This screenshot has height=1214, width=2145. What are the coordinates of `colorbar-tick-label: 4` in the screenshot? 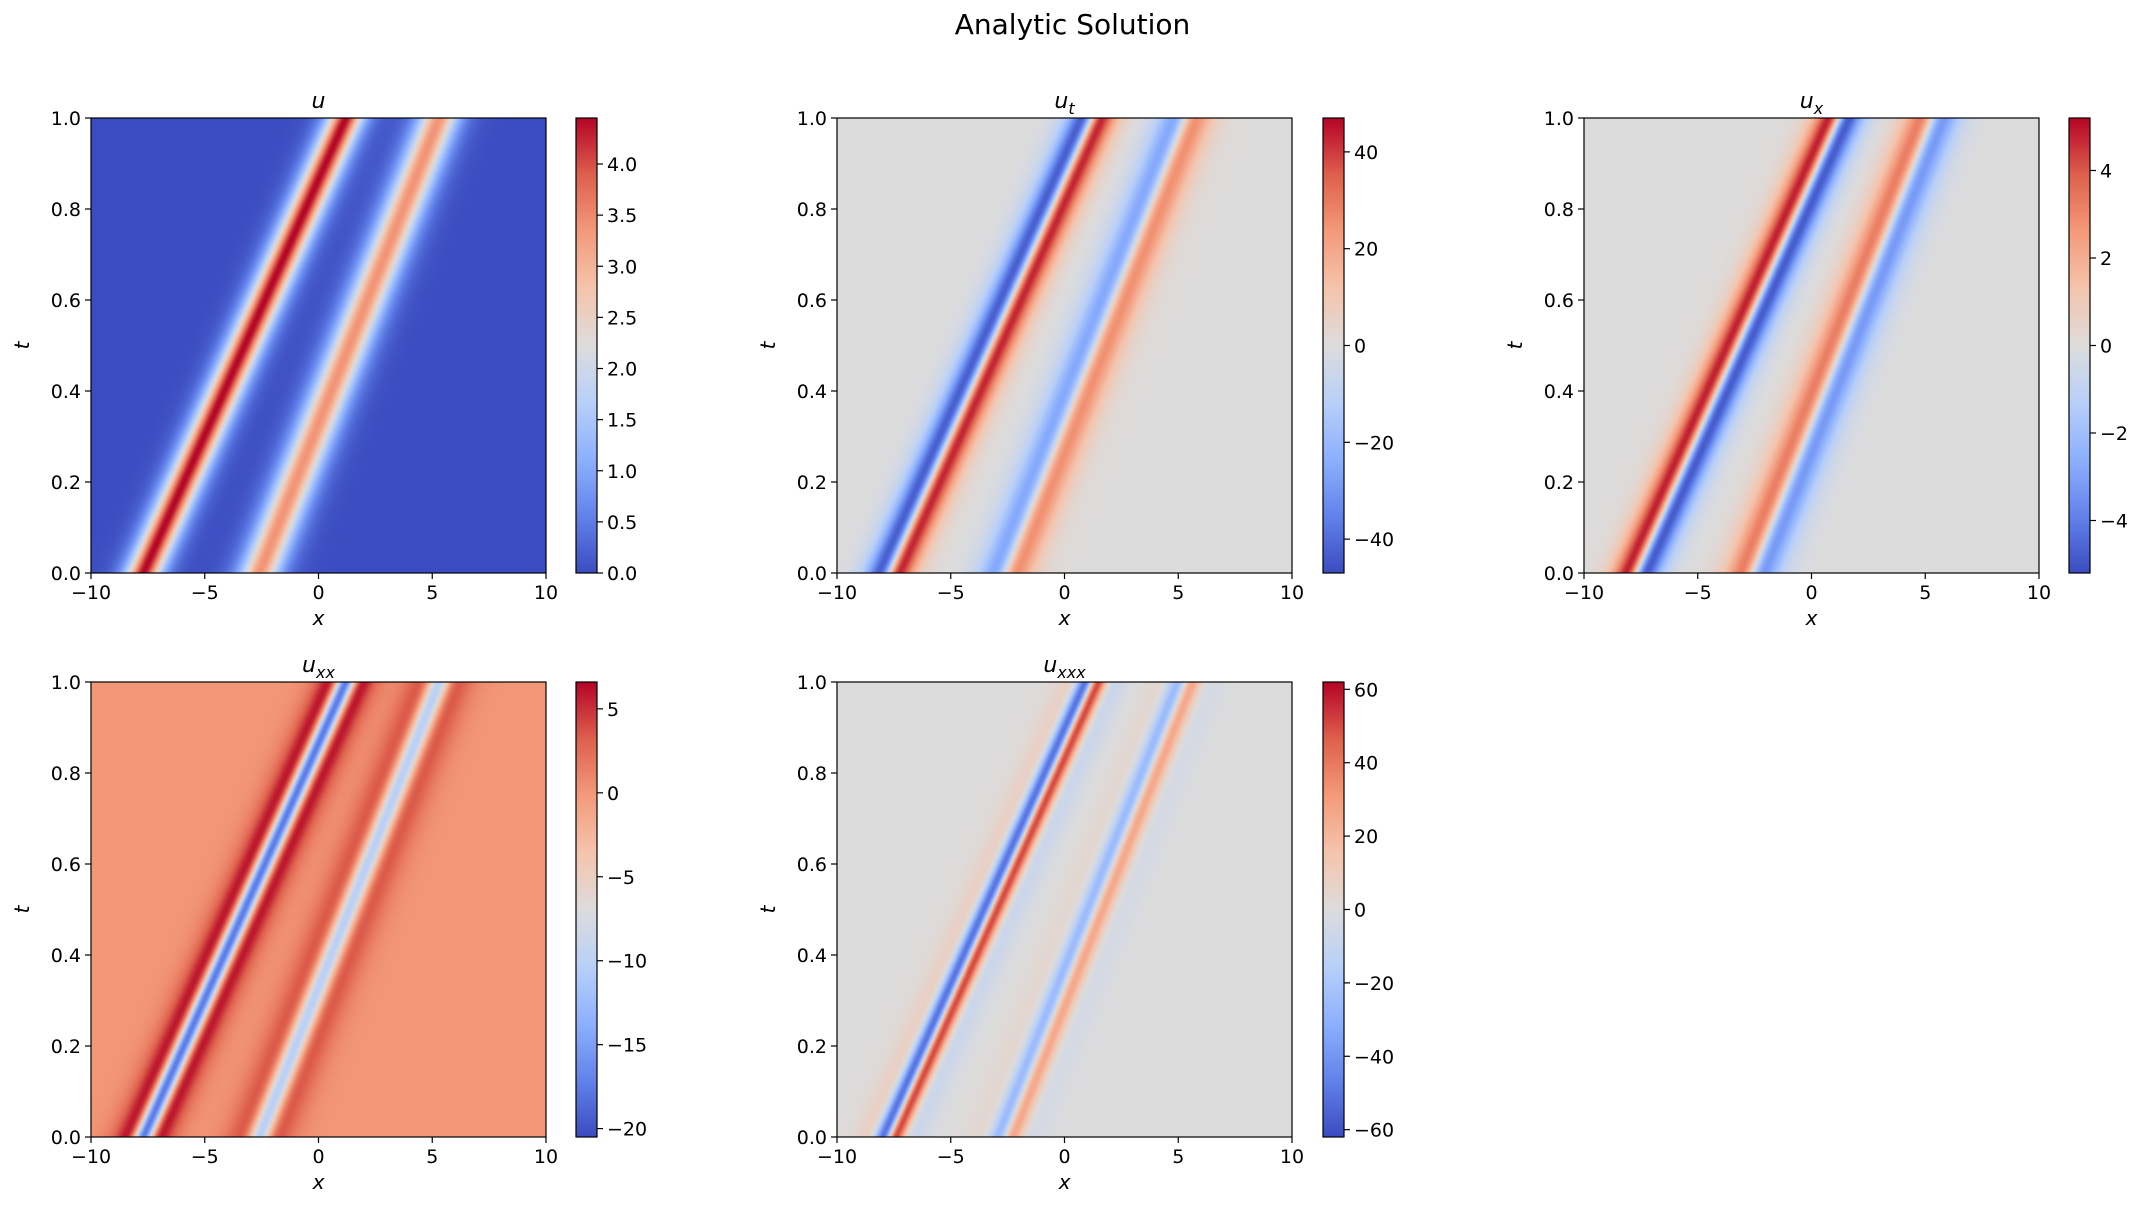 It's located at (2106, 172).